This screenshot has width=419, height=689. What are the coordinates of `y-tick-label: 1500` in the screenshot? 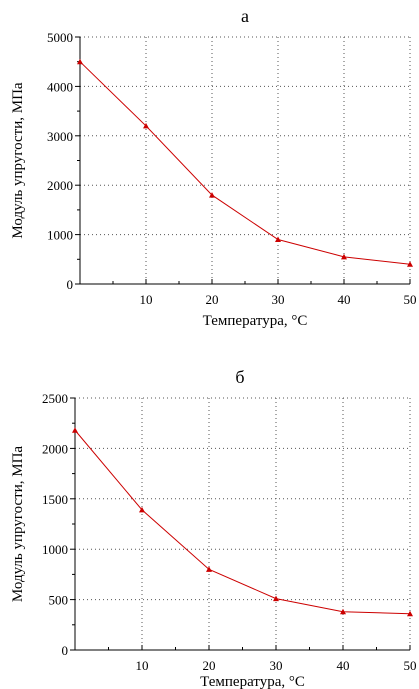 It's located at (55, 499).